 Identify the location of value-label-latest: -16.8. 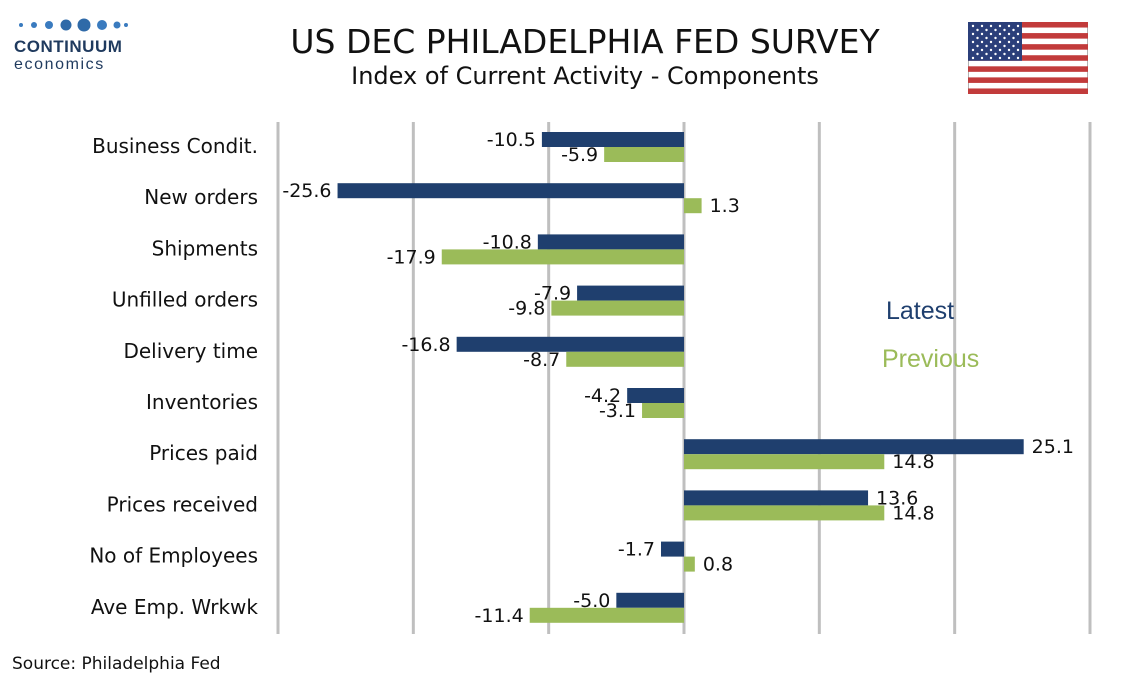
(425, 345).